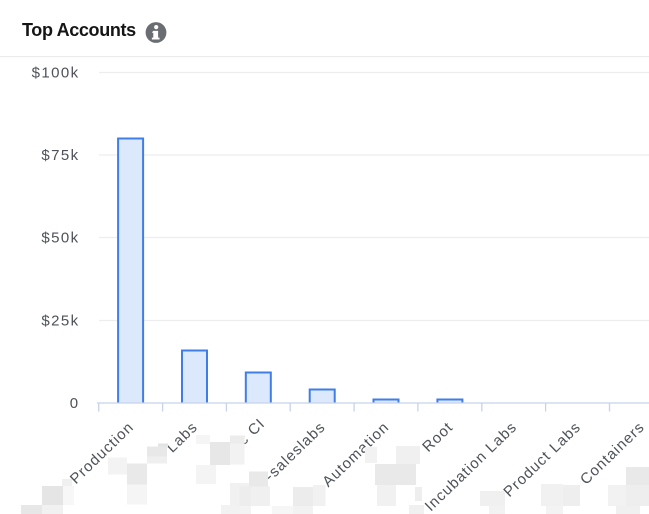 The width and height of the screenshot is (649, 514). I want to click on svg-text: Top Accounts, so click(79, 30).